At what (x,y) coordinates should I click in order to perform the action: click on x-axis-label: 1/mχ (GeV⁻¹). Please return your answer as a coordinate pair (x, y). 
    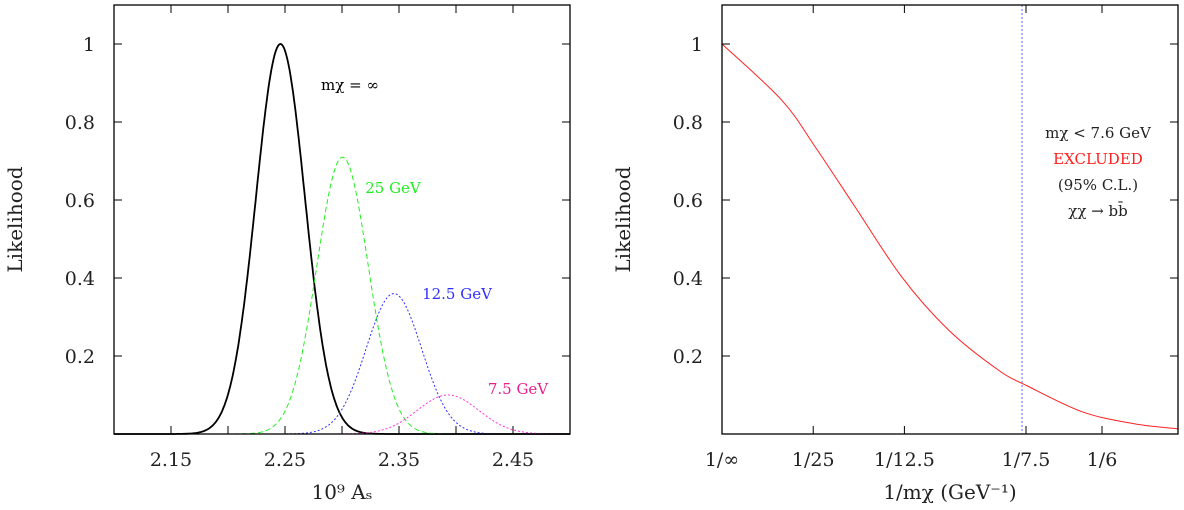
    Looking at the image, I should click on (949, 492).